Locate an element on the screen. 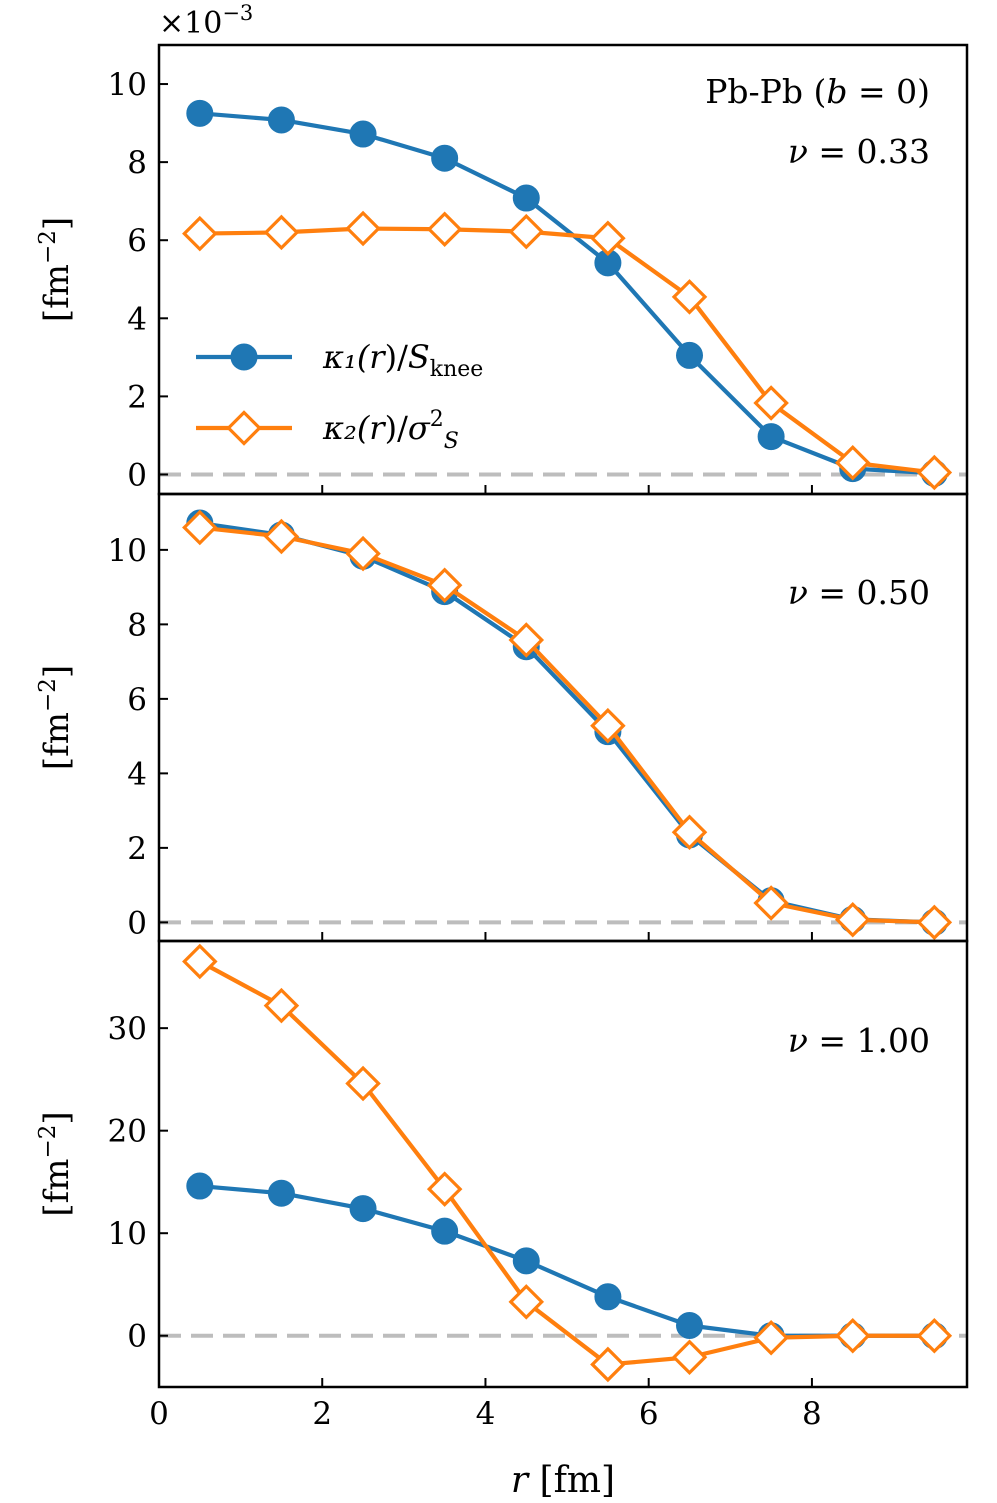  legend-label-k2: κ₂(r)/σ2S is located at coordinates (390, 430).